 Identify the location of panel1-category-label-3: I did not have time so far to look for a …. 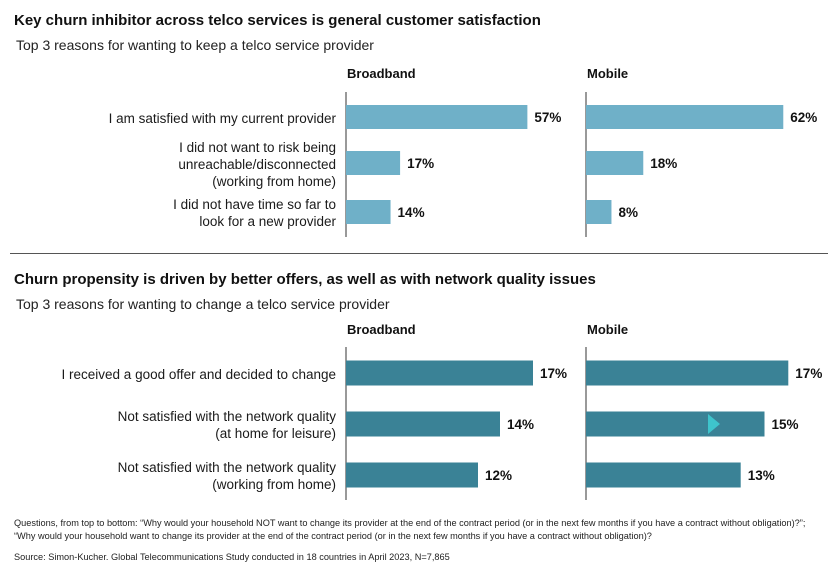
(173, 213).